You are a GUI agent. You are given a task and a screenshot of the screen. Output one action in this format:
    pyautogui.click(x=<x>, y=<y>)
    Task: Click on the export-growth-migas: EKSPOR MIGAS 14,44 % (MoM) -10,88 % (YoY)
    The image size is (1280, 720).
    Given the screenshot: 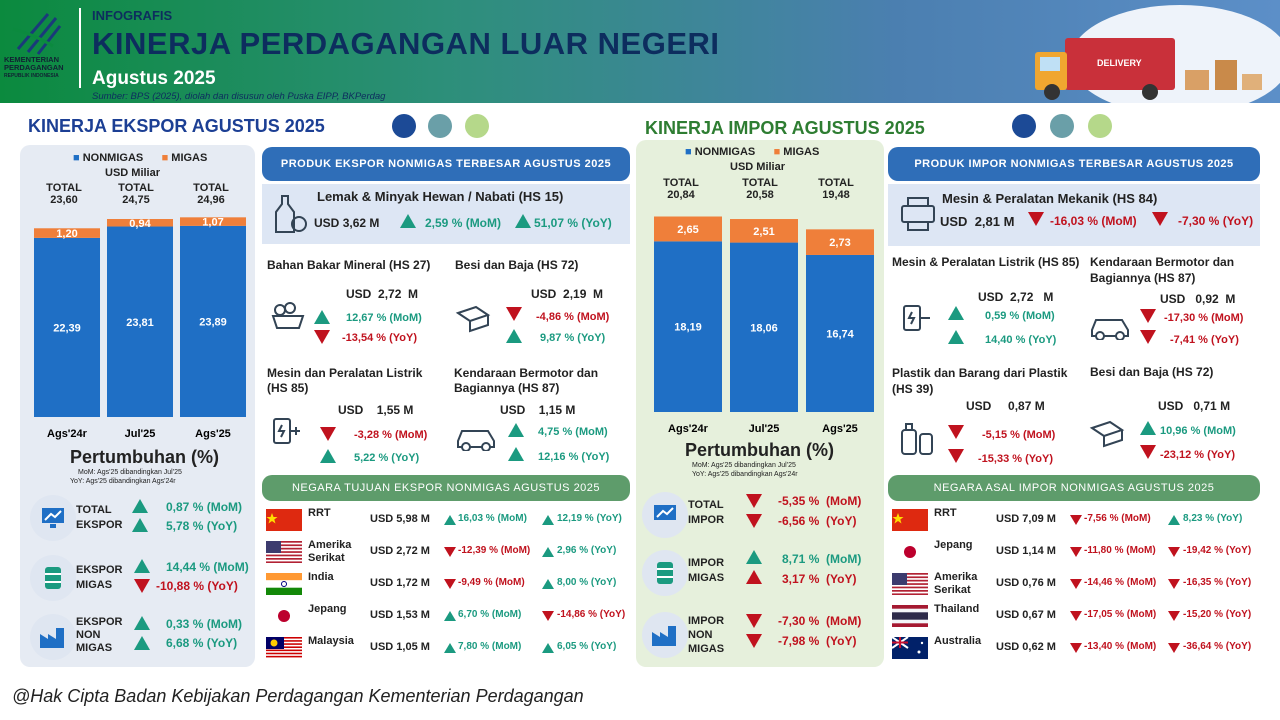 What is the action you would take?
    pyautogui.click(x=141, y=580)
    